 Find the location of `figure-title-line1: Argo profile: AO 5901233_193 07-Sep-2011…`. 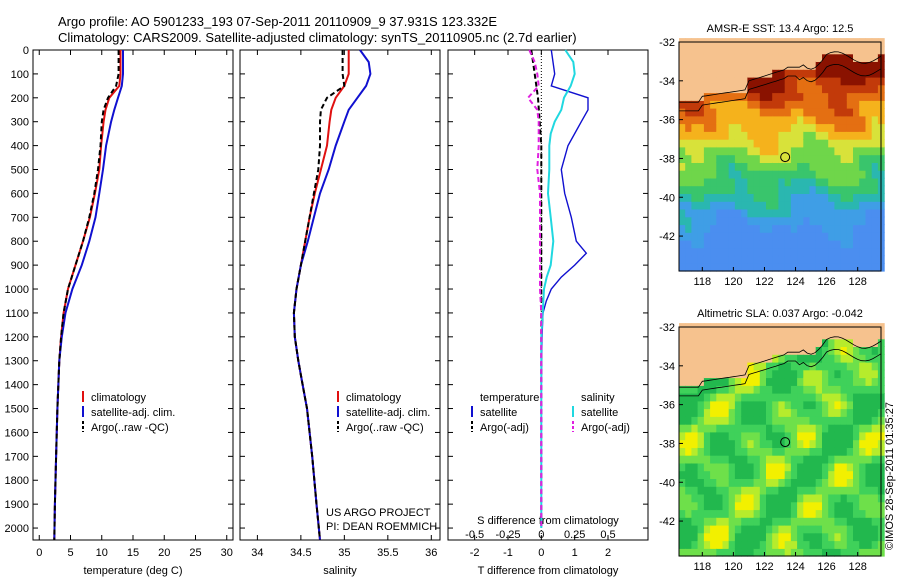

figure-title-line1: Argo profile: AO 5901233_193 07-Sep-2011… is located at coordinates (277, 21).